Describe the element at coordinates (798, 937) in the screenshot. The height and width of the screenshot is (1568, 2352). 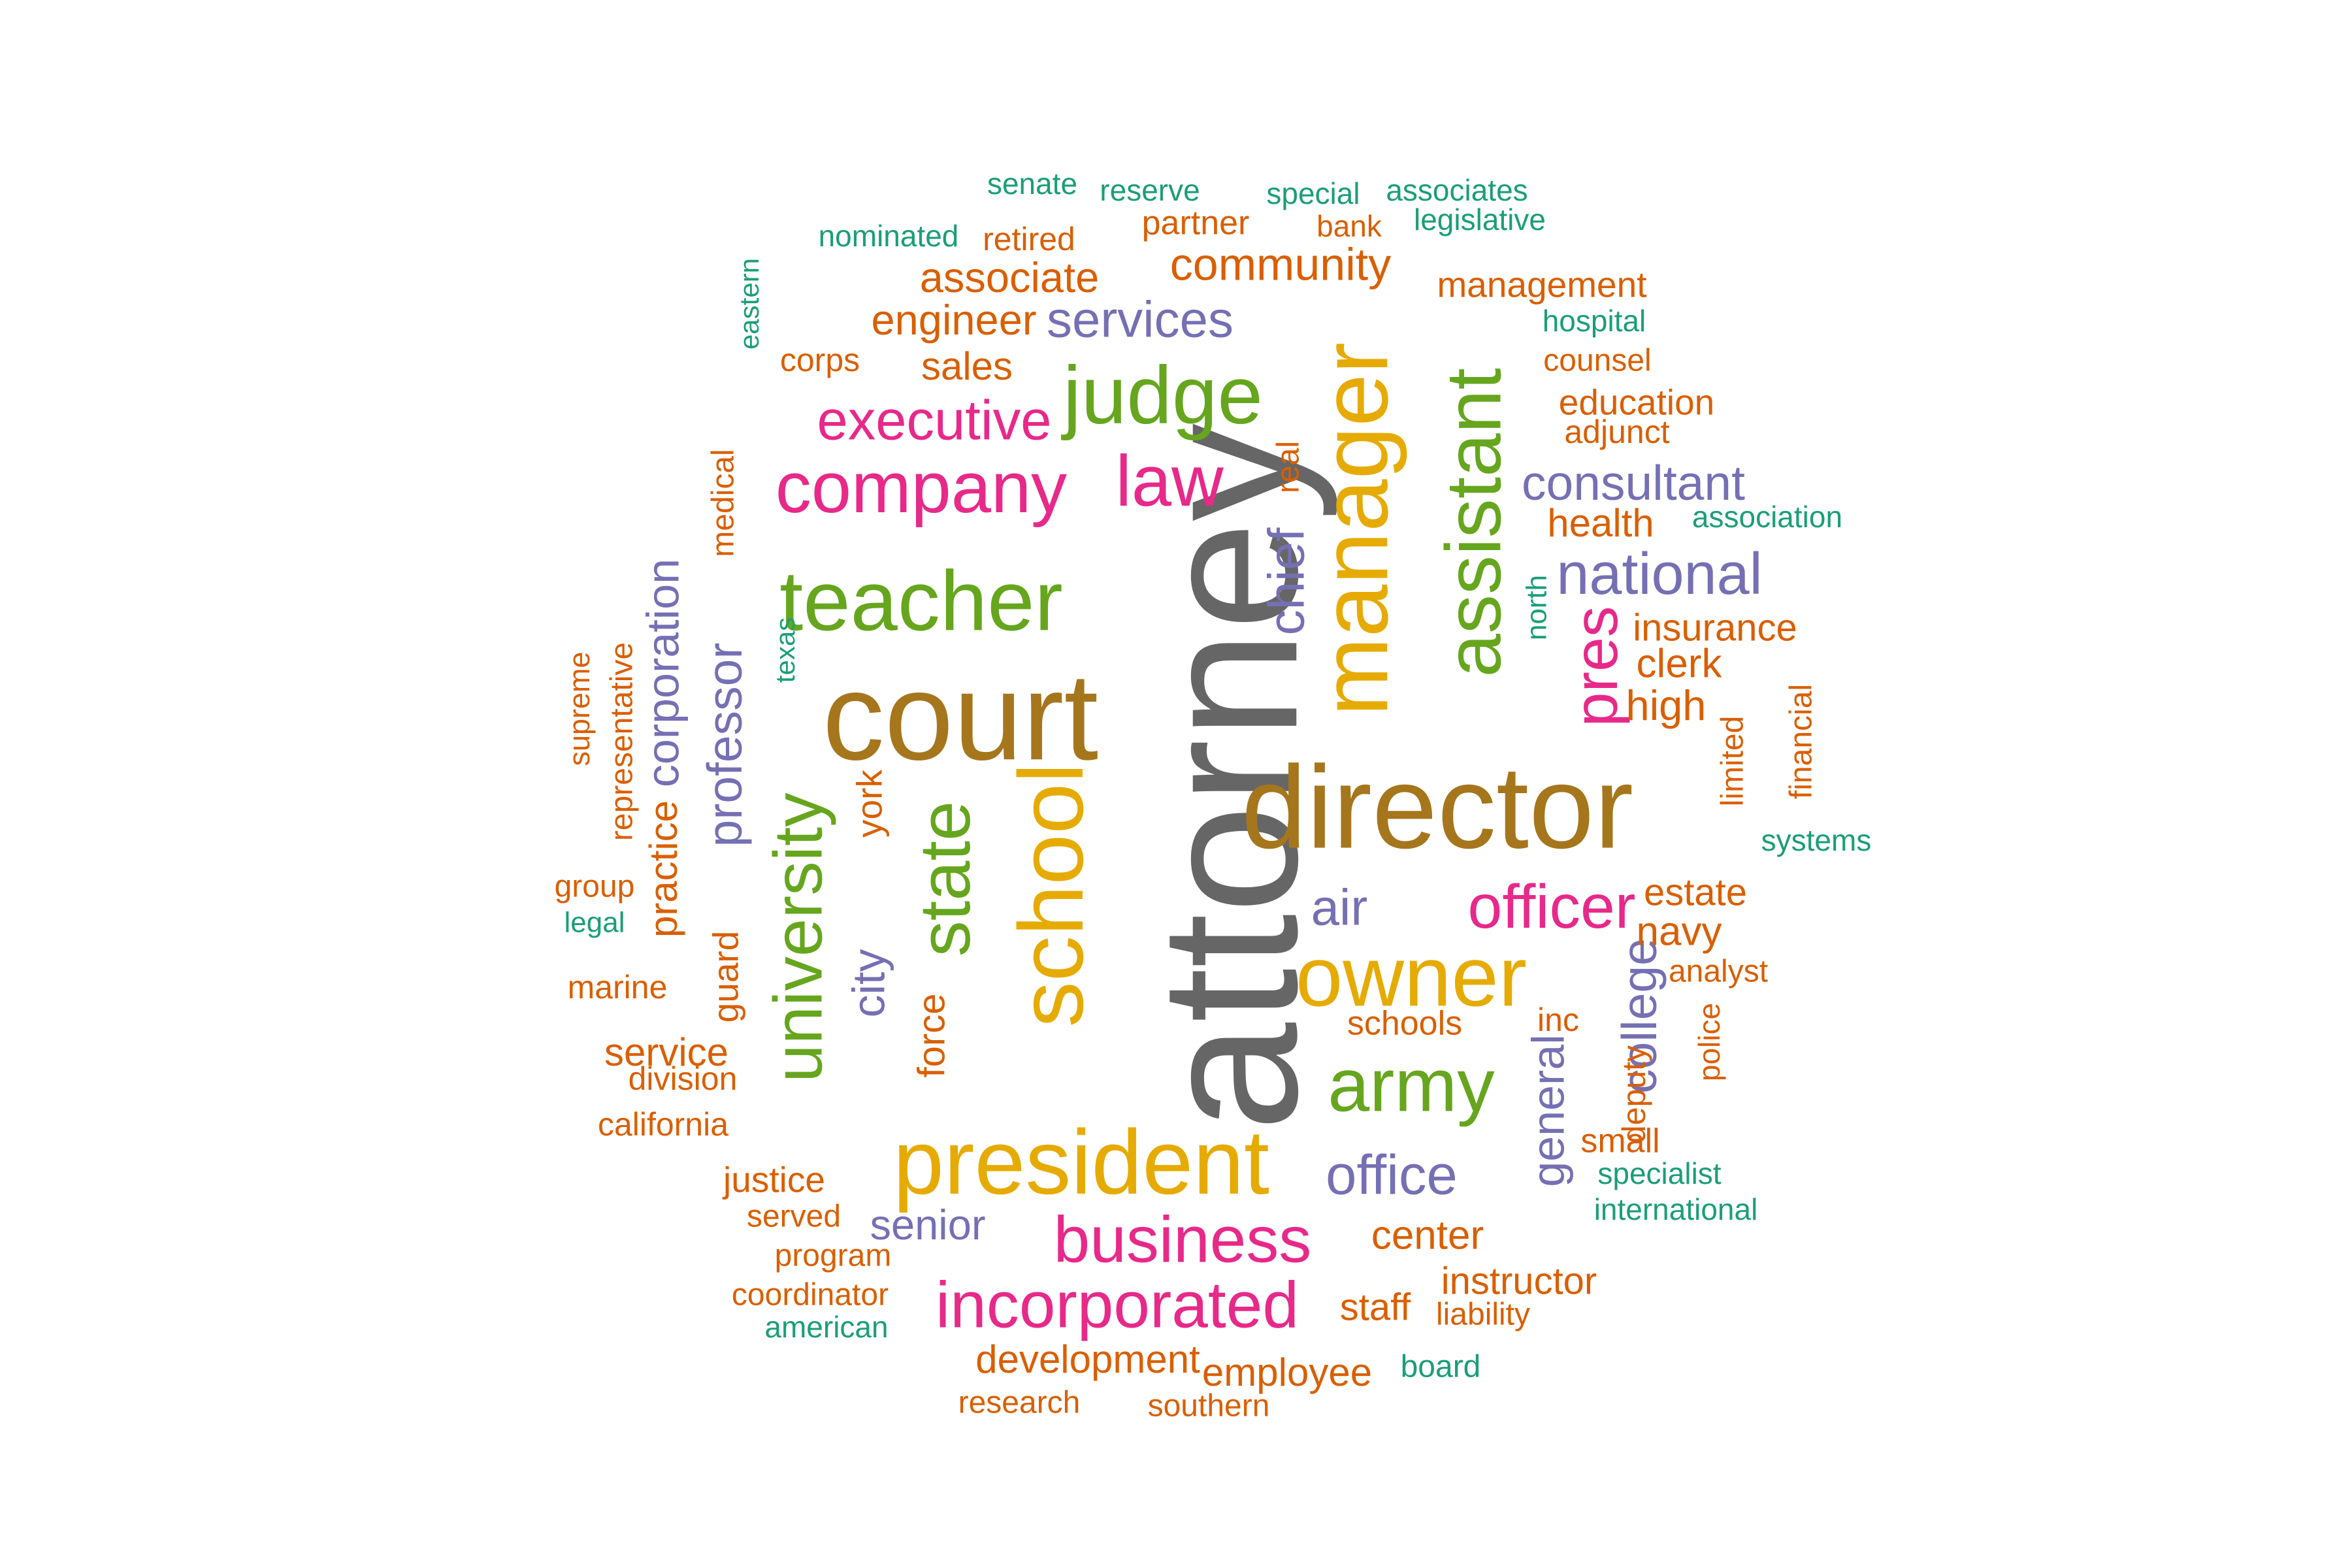
I see `word-university: university` at that location.